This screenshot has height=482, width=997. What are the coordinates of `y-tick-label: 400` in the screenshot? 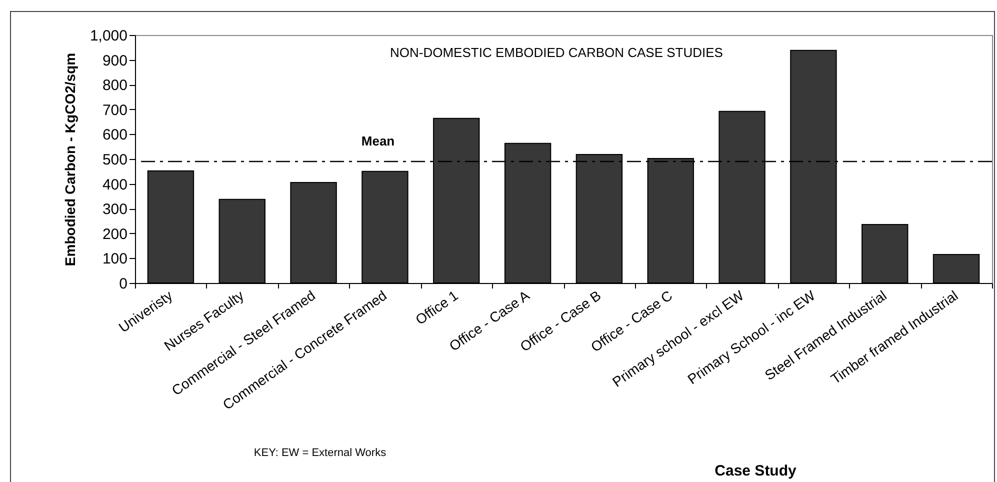 It's located at (115, 185).